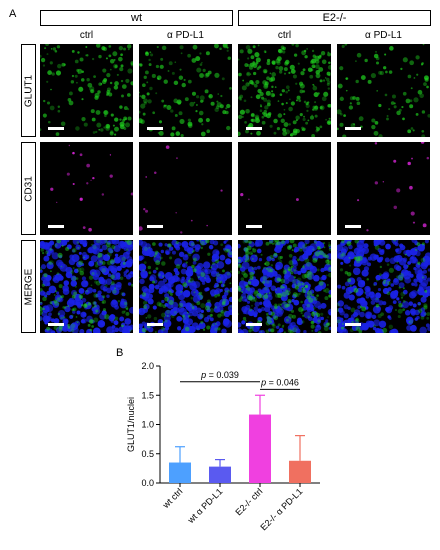  I want to click on y-tick-label: 1.5, so click(147, 395).